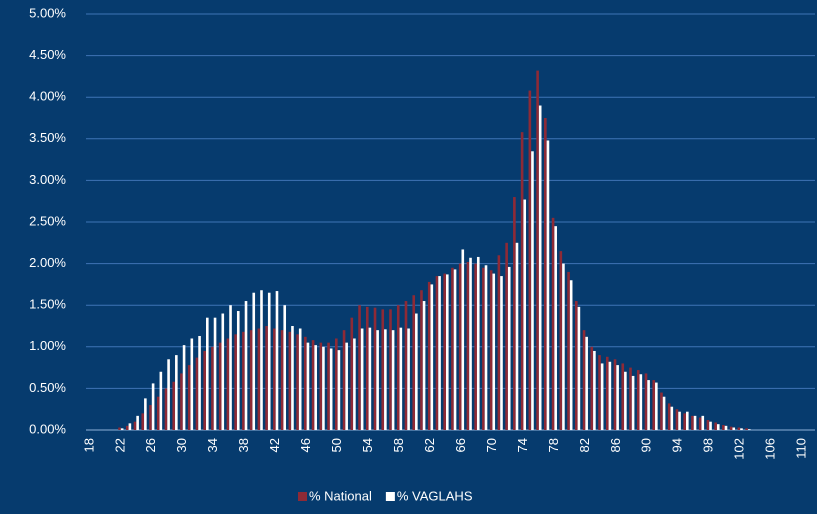  What do you see at coordinates (770, 449) in the screenshot?
I see `x-tick-label: 106` at bounding box center [770, 449].